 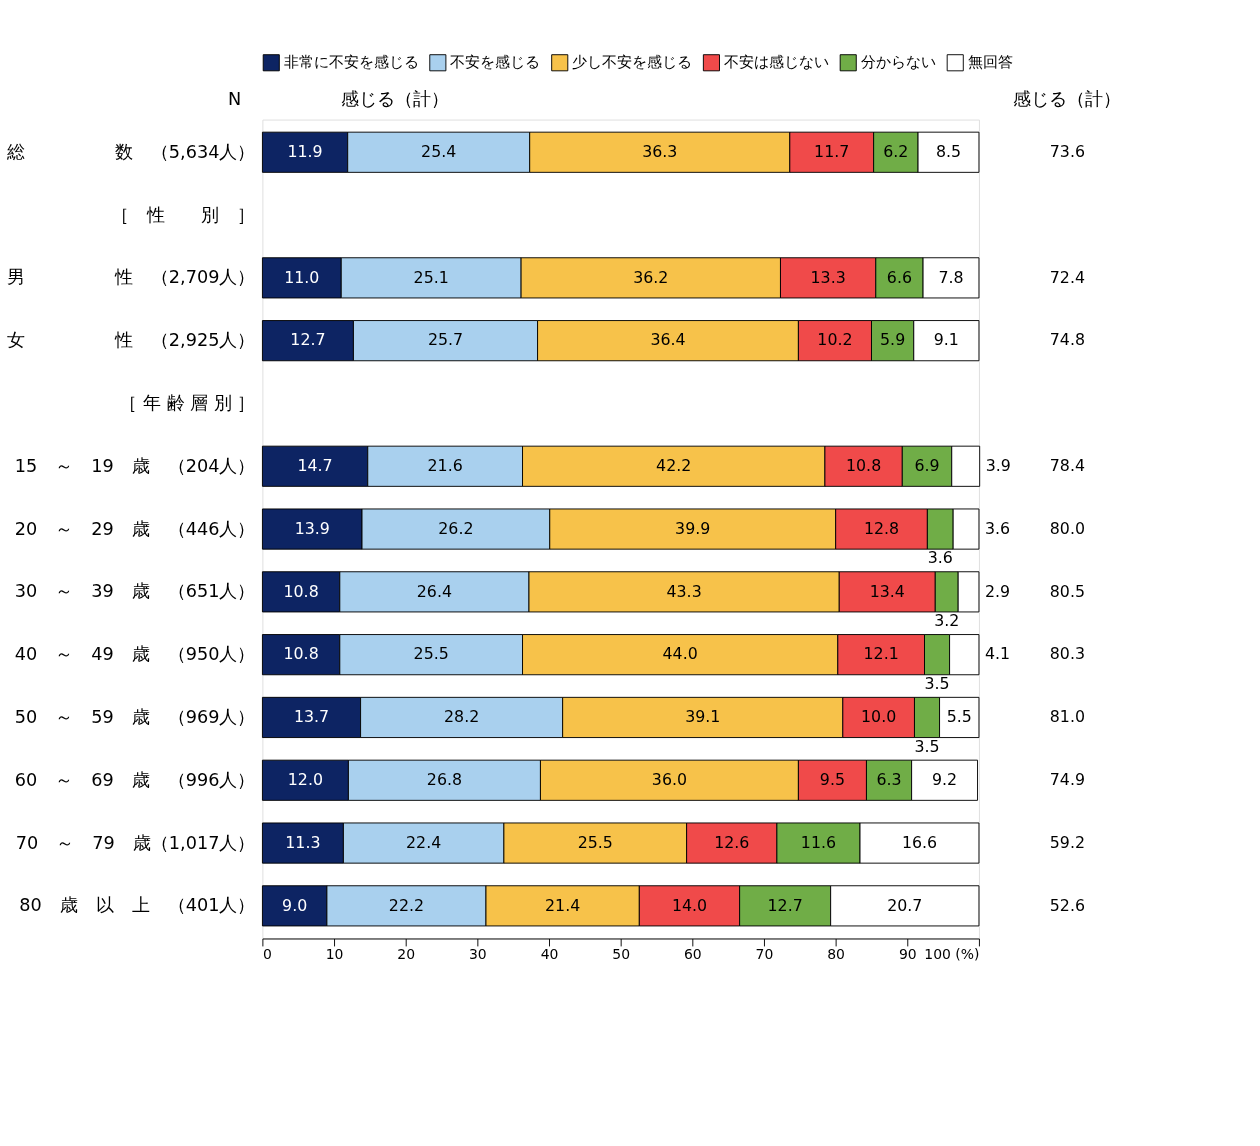 What do you see at coordinates (444, 779) in the screenshot?
I see `data-label: 26.8` at bounding box center [444, 779].